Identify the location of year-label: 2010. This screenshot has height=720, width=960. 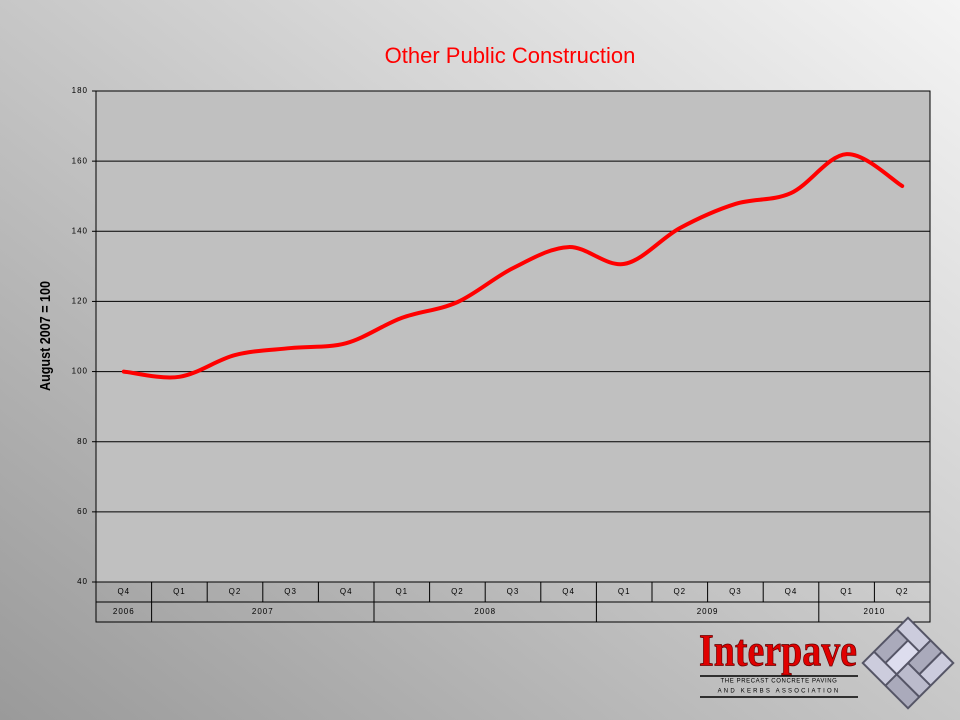
(875, 611).